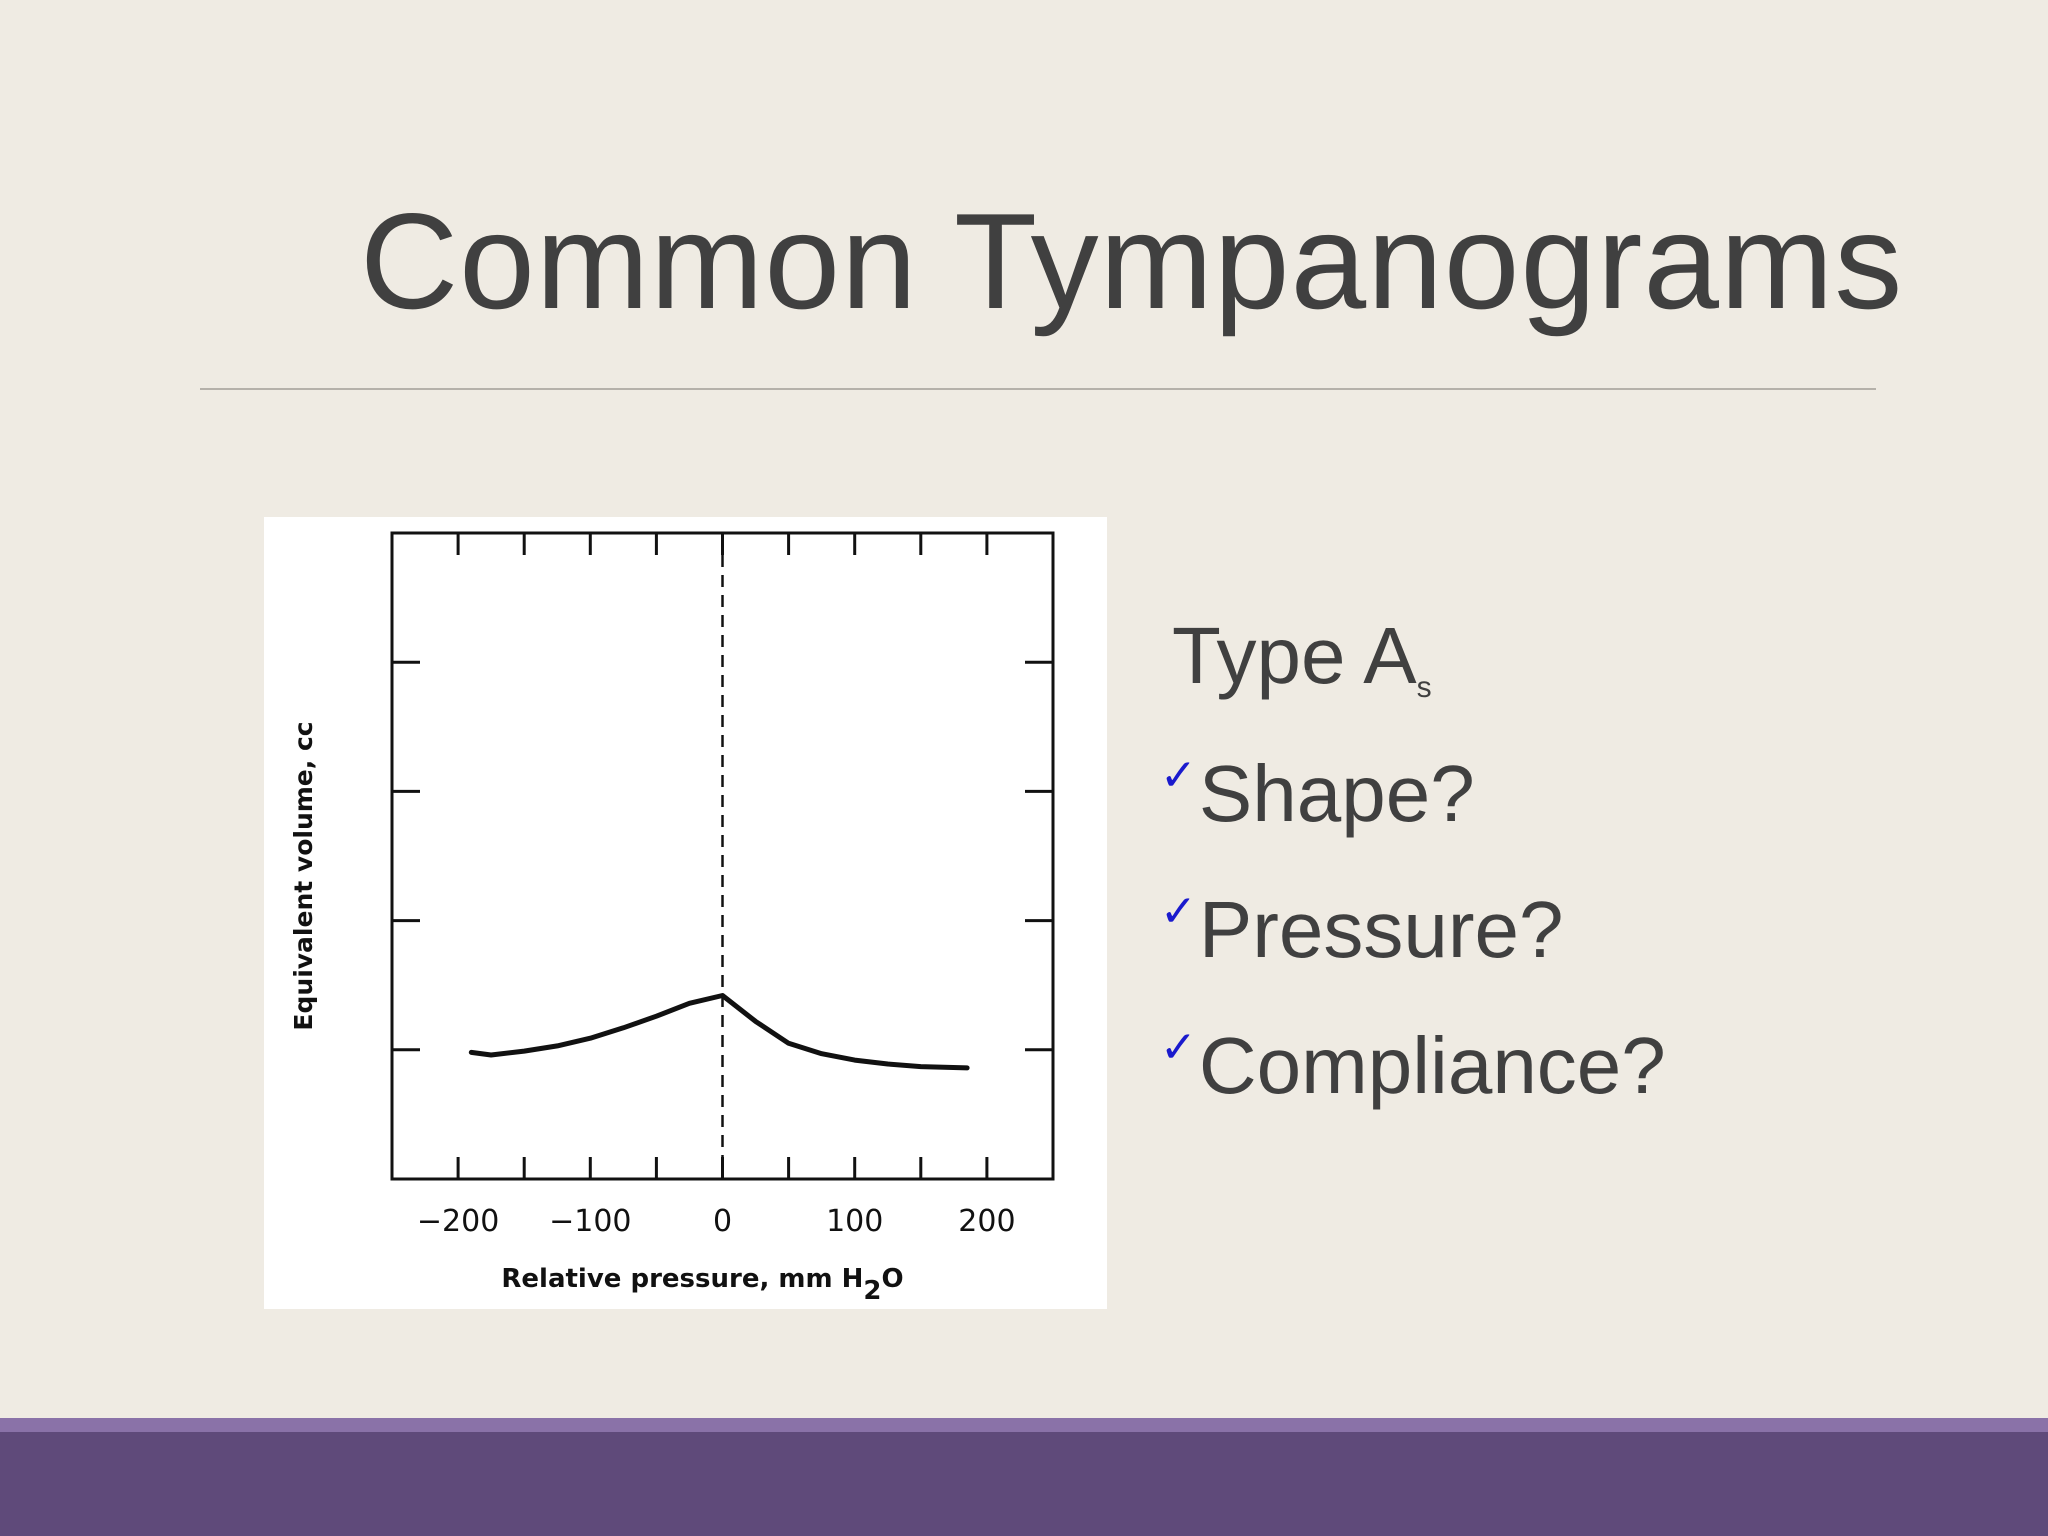  Describe the element at coordinates (872, 1291) in the screenshot. I see `x-axis-label-subscript: 2` at that location.